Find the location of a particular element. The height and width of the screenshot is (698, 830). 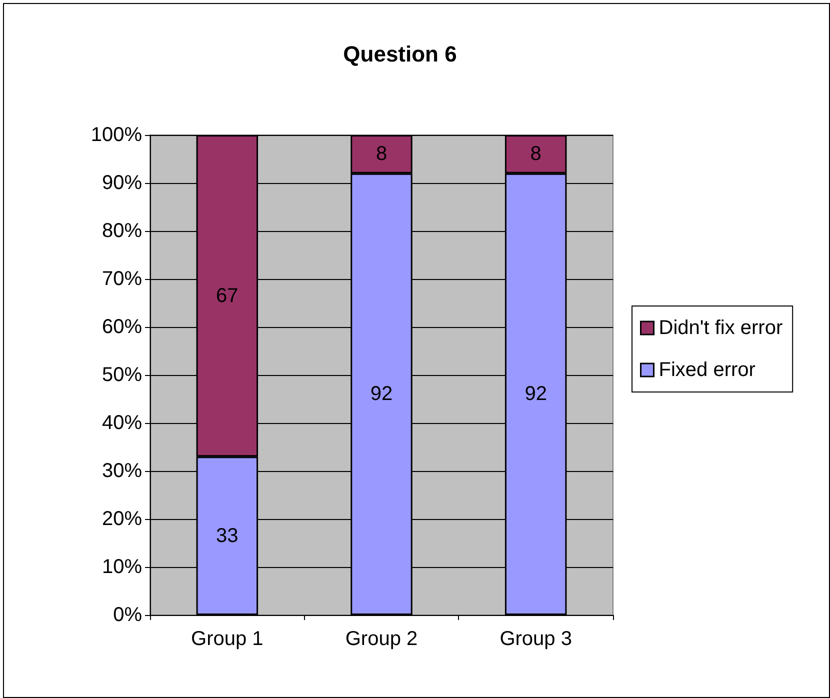

chart-title: Question 6 is located at coordinates (400, 54).